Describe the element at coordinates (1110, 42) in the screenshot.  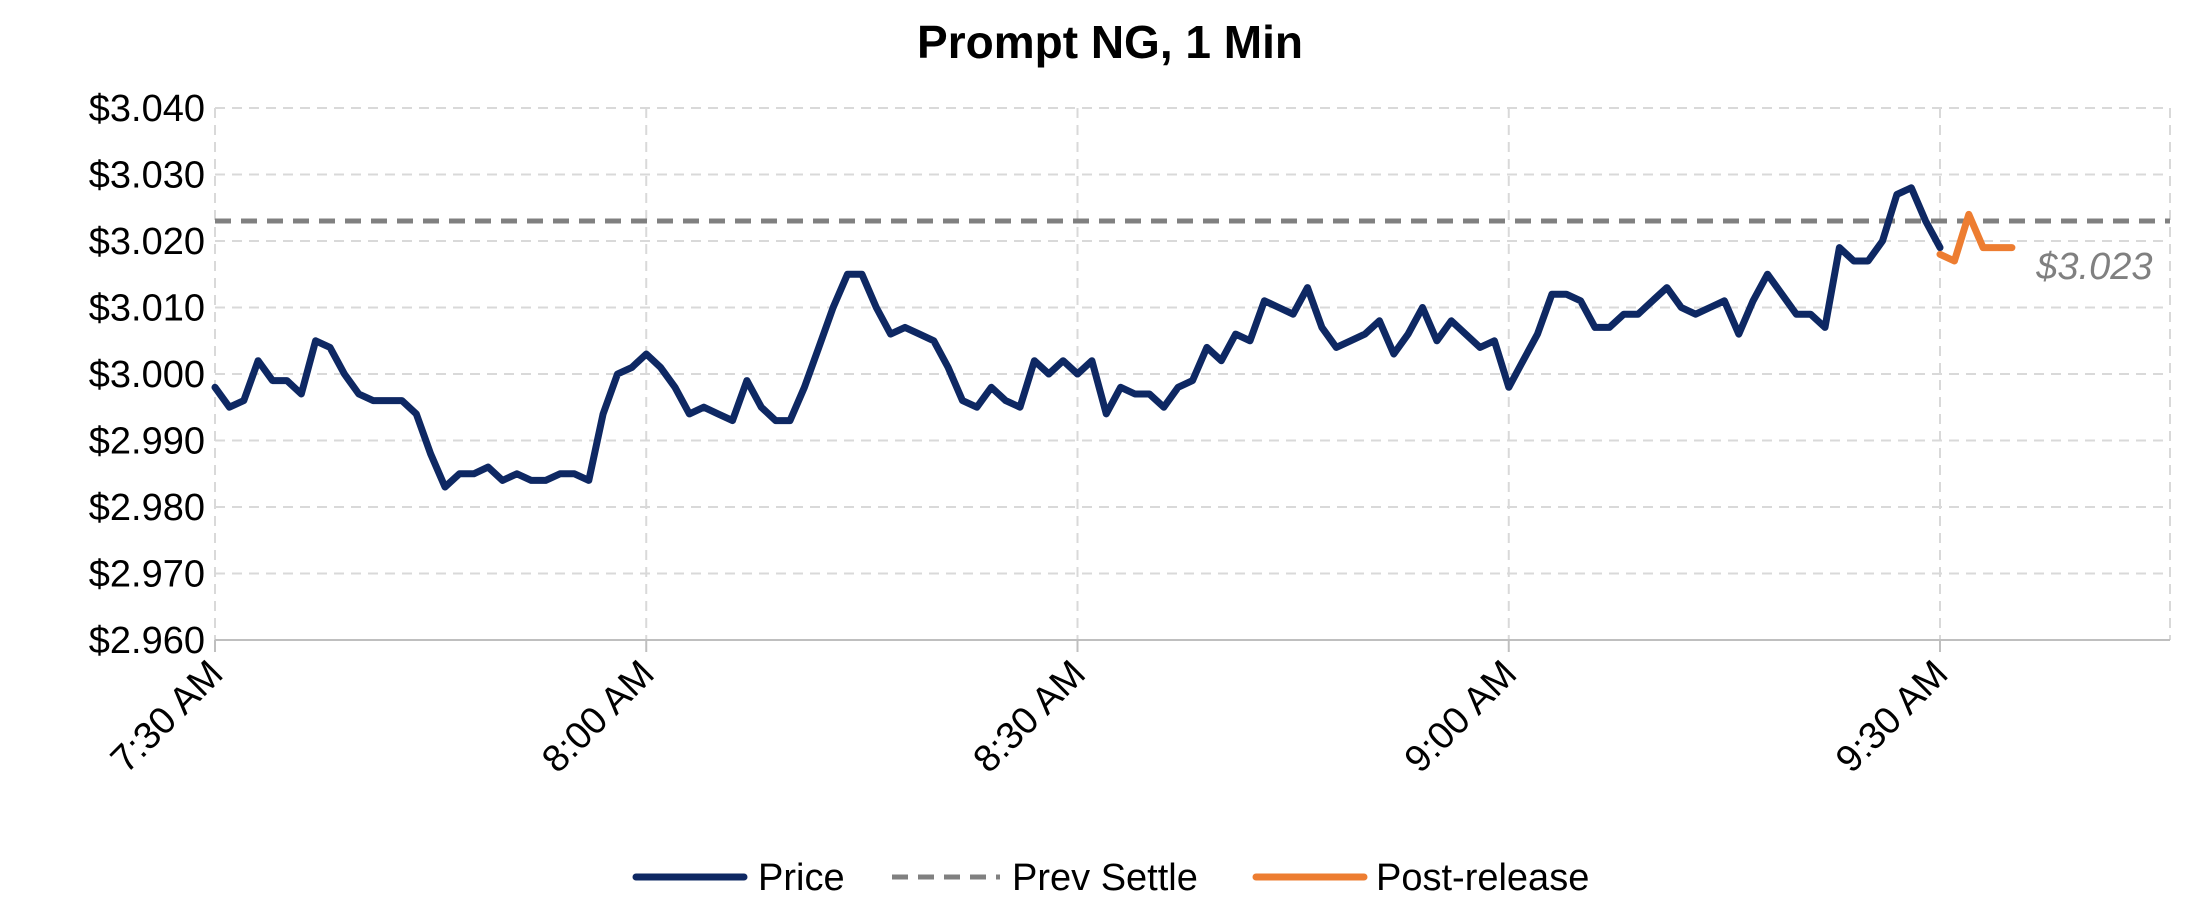
I see `chart-title: Prompt NG, 1 Min` at that location.